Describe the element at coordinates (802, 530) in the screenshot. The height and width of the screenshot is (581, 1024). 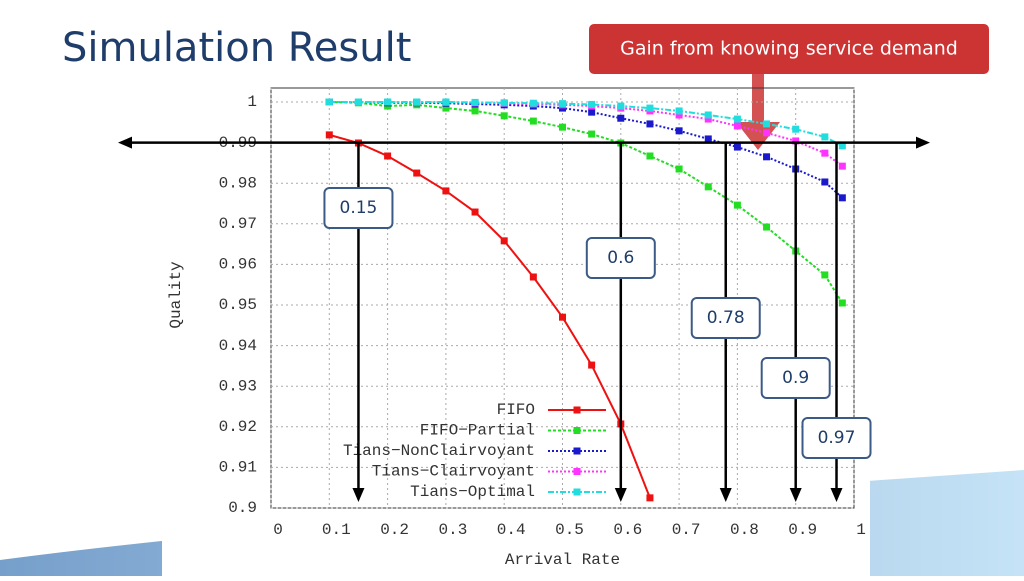
I see `x-tick-label: 0.9` at that location.